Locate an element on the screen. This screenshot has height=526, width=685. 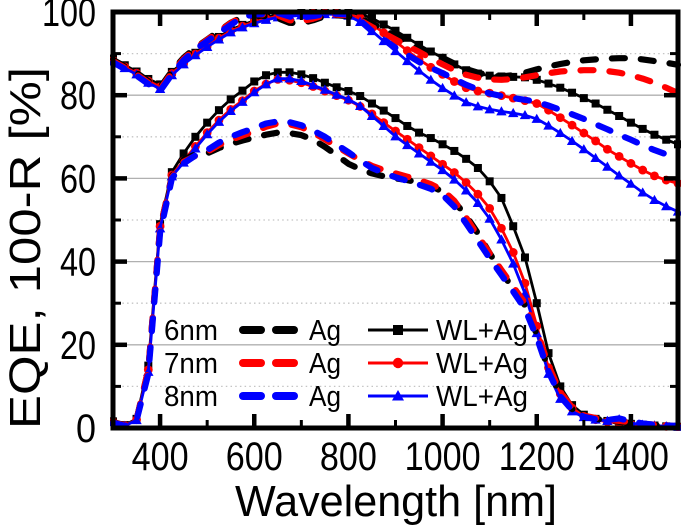
y-tick-label: 40 is located at coordinates (78, 263).